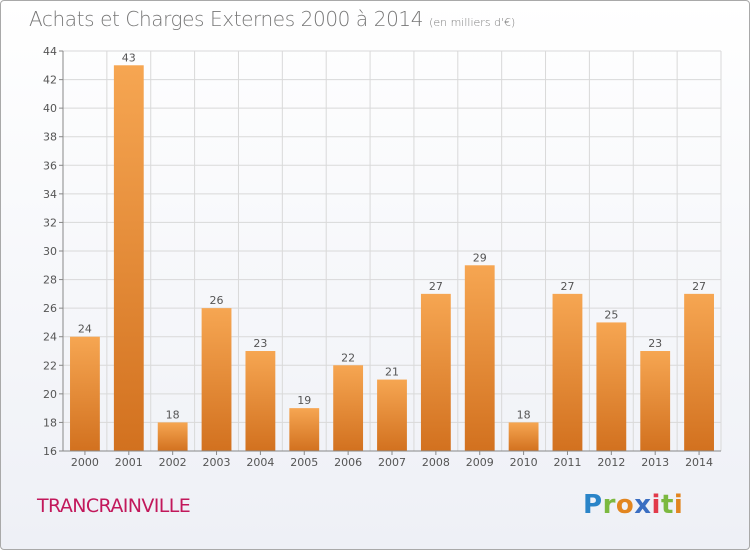 The image size is (750, 550). What do you see at coordinates (611, 386) in the screenshot?
I see `bar-2012` at bounding box center [611, 386].